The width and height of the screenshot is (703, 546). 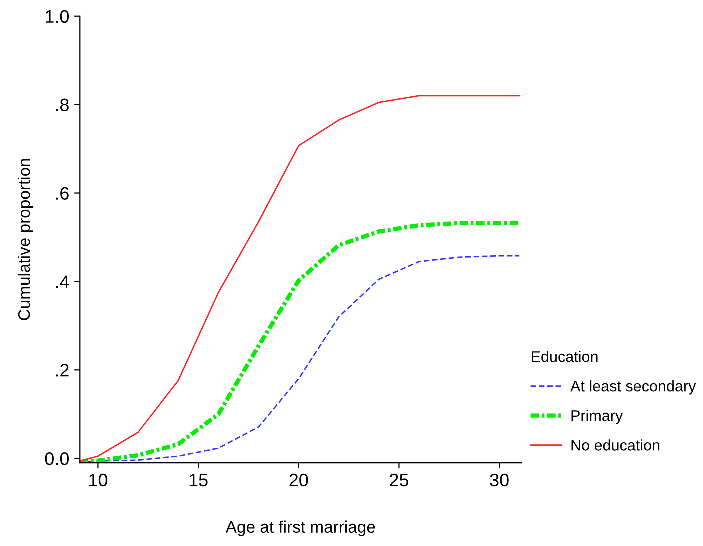 What do you see at coordinates (62, 370) in the screenshot?
I see `y-tick-label: .2` at bounding box center [62, 370].